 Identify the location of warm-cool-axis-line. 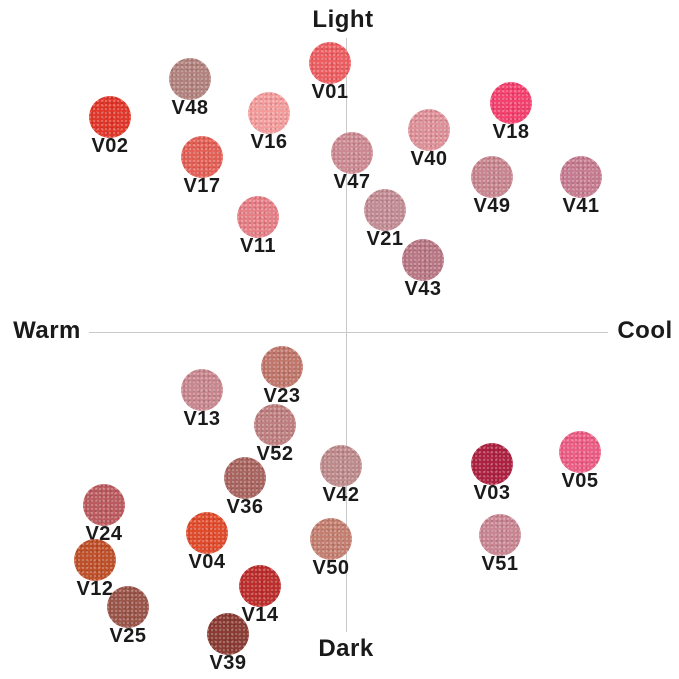
(348, 332).